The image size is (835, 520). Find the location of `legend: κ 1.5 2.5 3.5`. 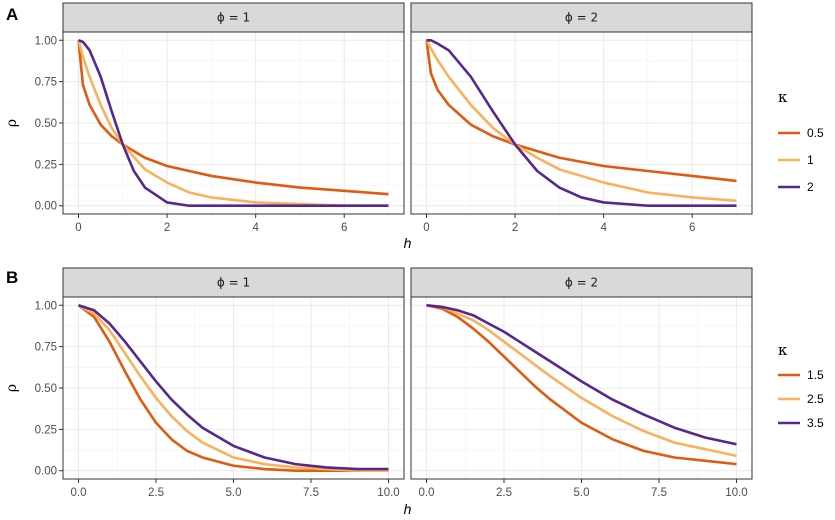

legend: κ 1.5 2.5 3.5 is located at coordinates (801, 385).